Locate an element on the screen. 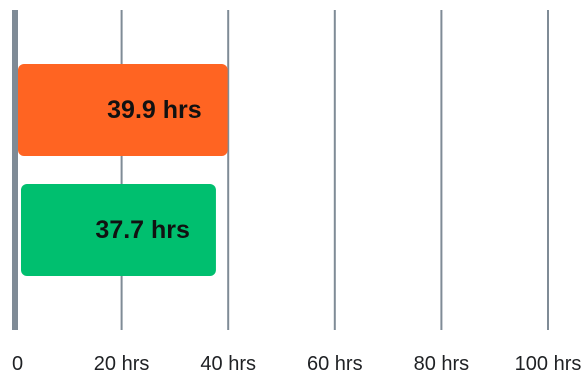 This screenshot has height=380, width=583. x-tick-label-60: 60 hrs is located at coordinates (335, 364).